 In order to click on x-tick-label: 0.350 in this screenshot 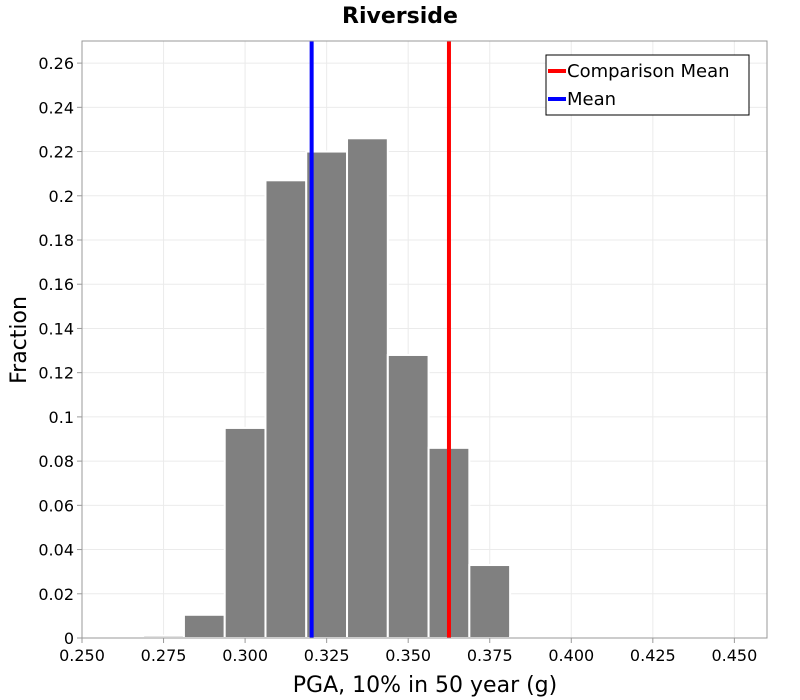, I will do `click(408, 655)`.